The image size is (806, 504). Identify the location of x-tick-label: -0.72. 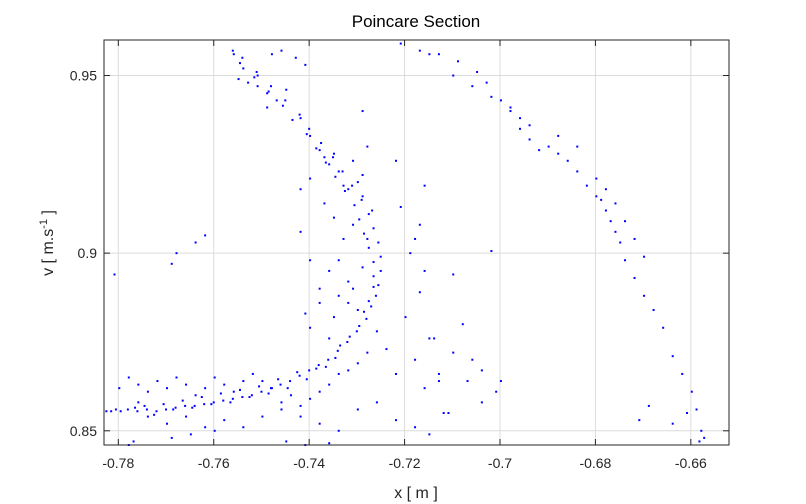
(405, 463).